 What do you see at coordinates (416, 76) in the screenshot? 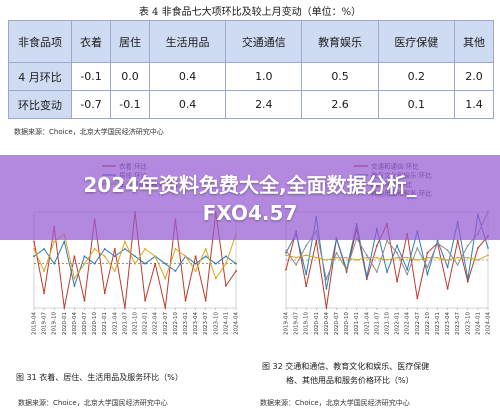
I see `table-cell: 0.2` at bounding box center [416, 76].